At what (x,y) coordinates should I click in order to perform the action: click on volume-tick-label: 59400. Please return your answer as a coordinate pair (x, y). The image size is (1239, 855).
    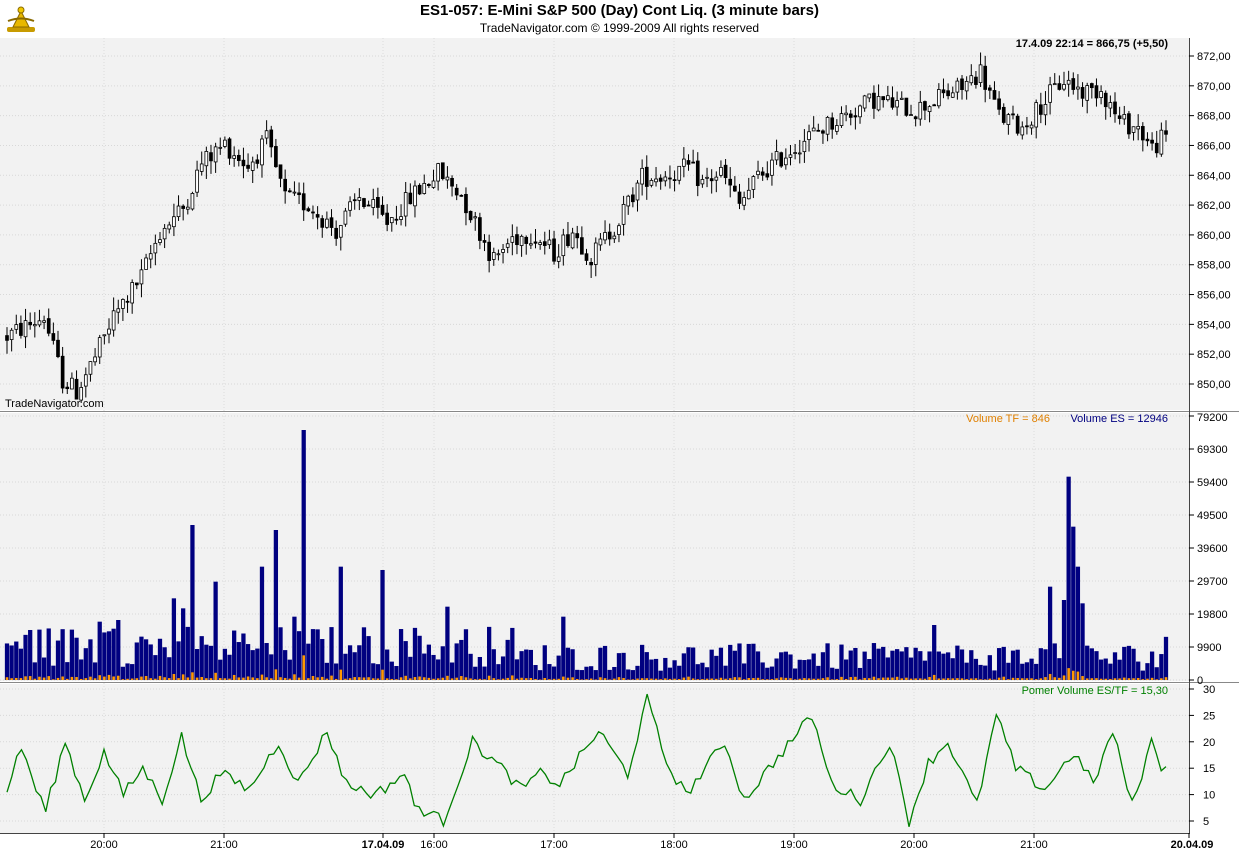
    Looking at the image, I should click on (1212, 483).